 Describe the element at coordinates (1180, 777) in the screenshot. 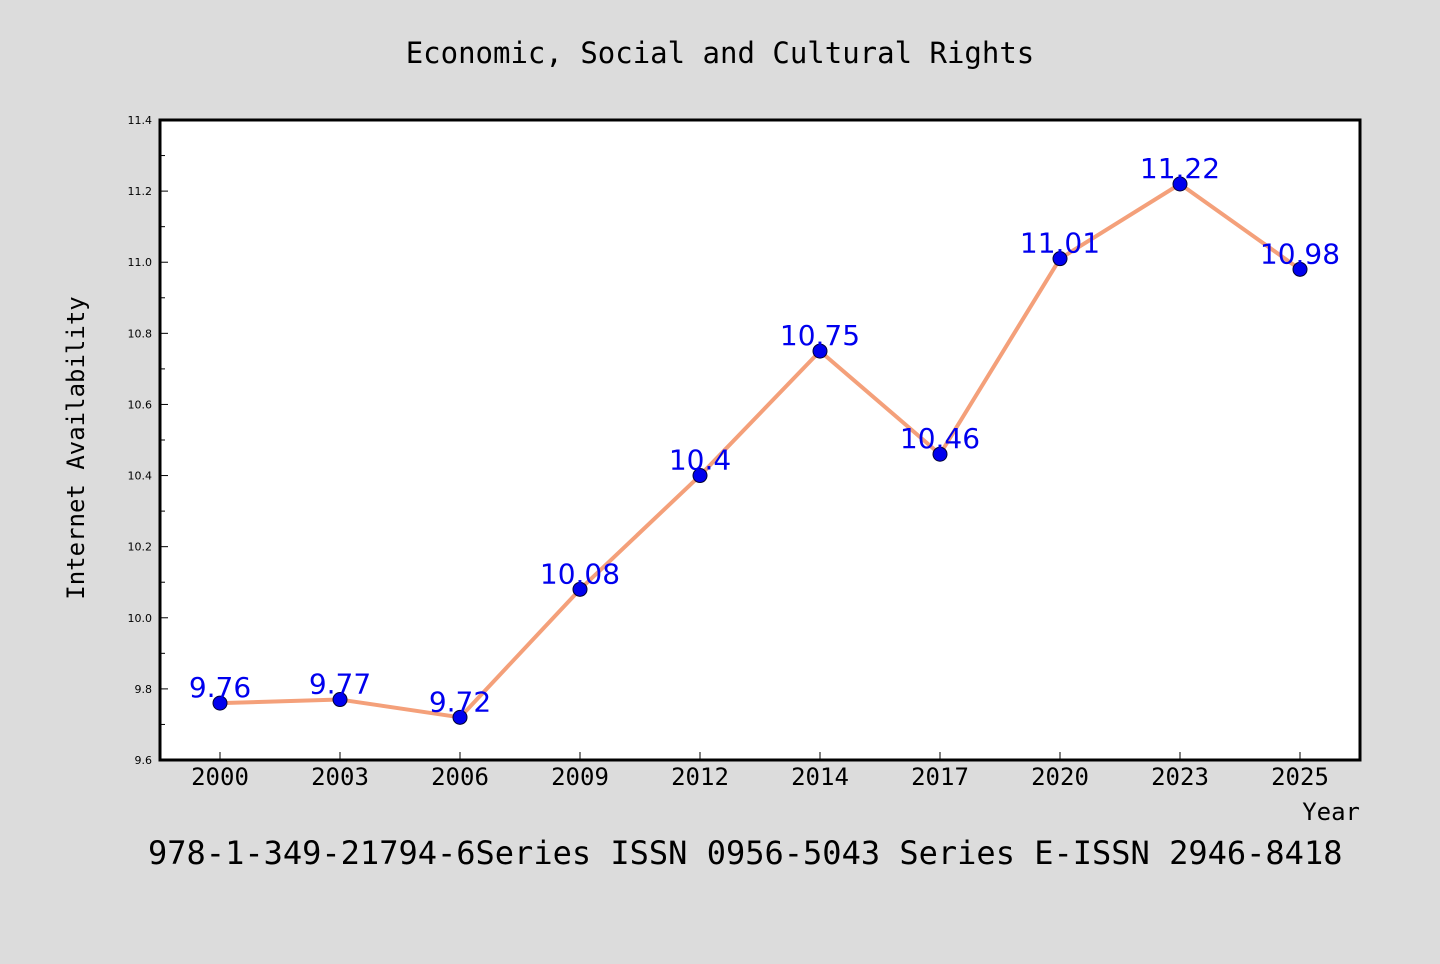

I see `x-tick-label: 2023` at that location.